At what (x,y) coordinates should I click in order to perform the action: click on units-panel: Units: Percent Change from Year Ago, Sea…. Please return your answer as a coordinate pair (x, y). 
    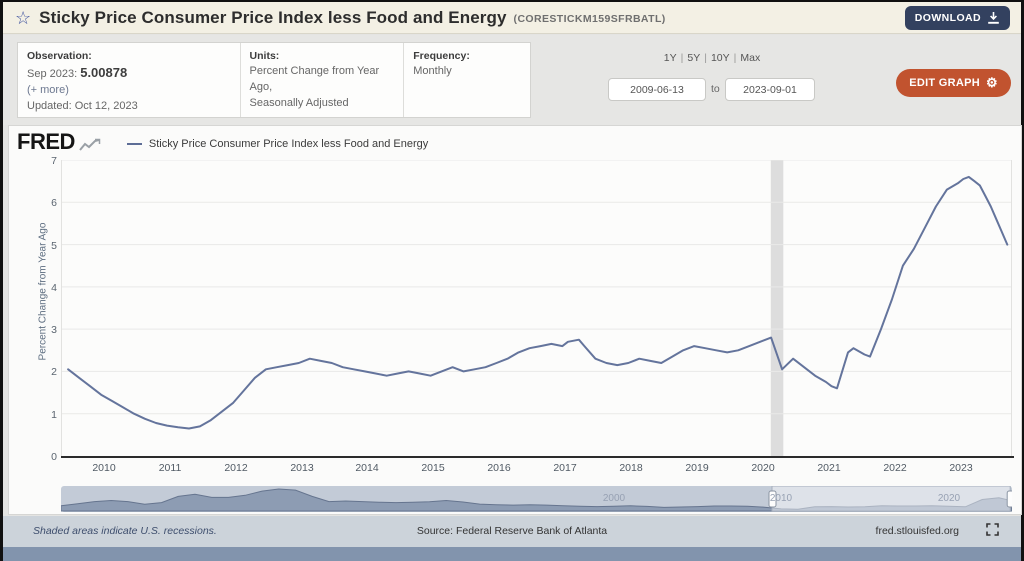
    Looking at the image, I should click on (321, 80).